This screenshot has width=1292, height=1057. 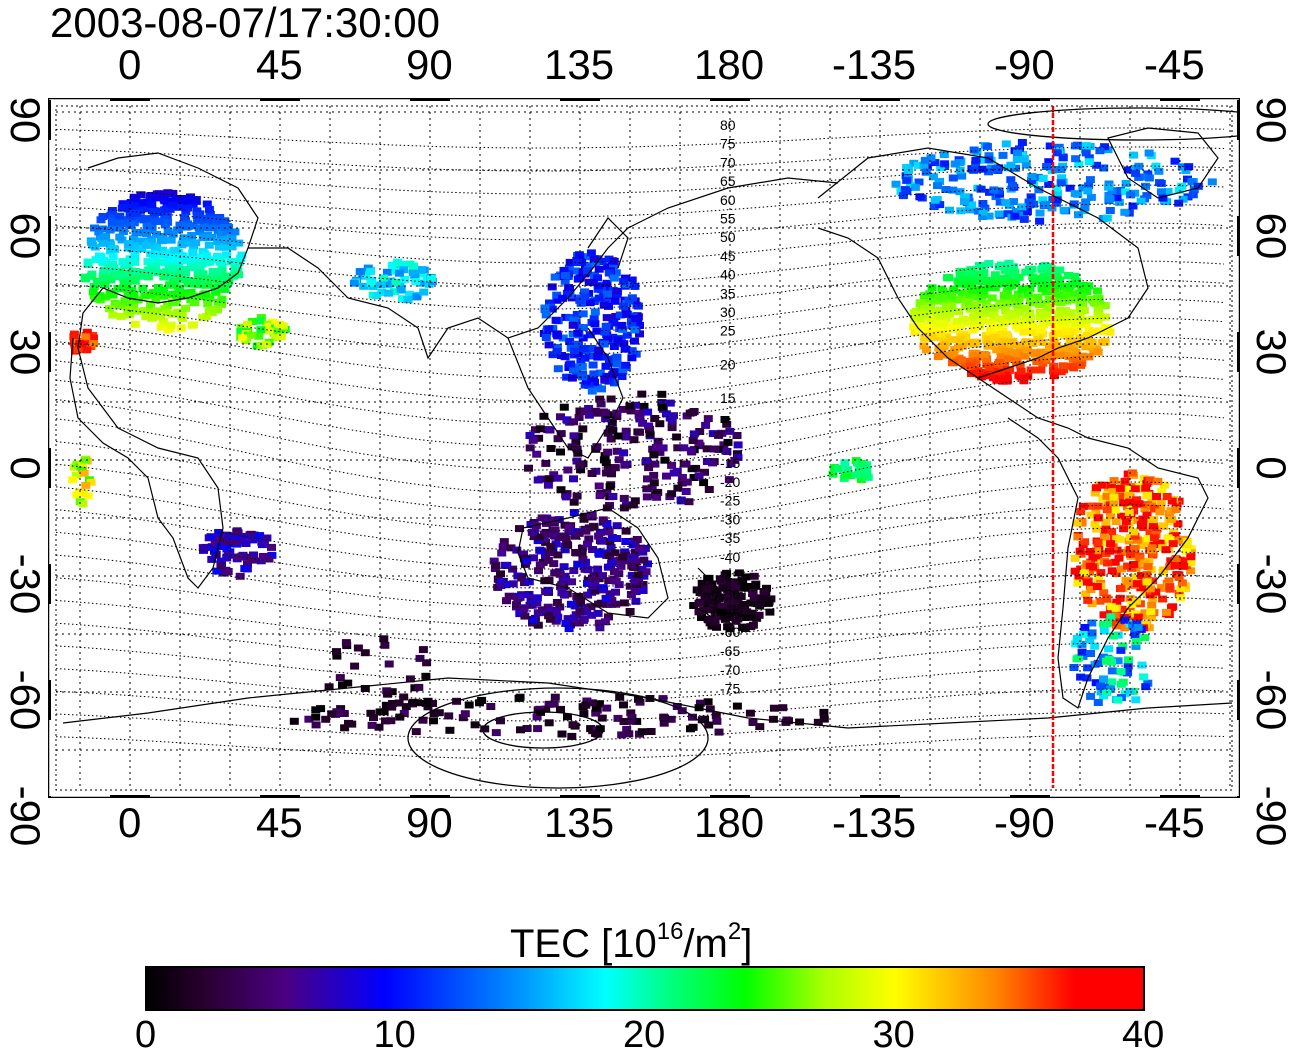 What do you see at coordinates (279, 822) in the screenshot?
I see `bottom-lon-label: 45` at bounding box center [279, 822].